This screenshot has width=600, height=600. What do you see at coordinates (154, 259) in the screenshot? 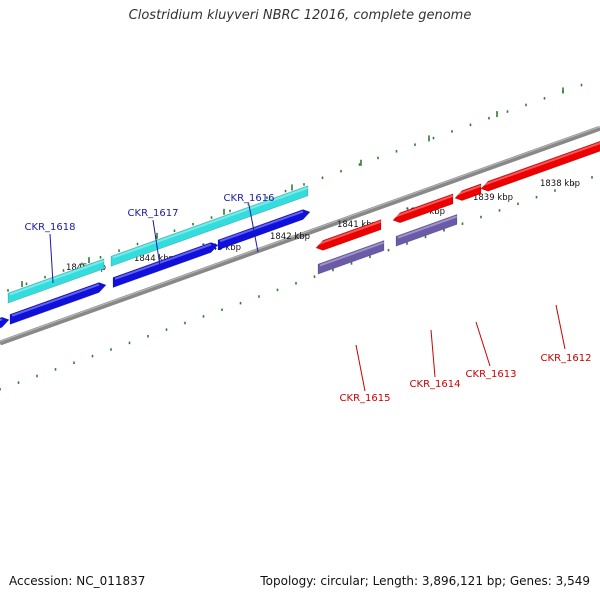
I see `ruler-label: 1844 kbp` at bounding box center [154, 259].